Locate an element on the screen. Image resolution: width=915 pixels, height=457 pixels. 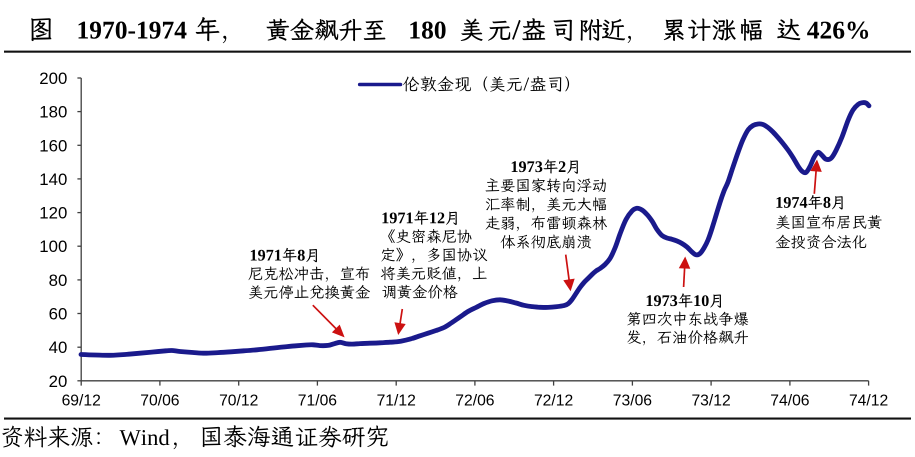
svg-text: 69/12 is located at coordinates (81, 401).